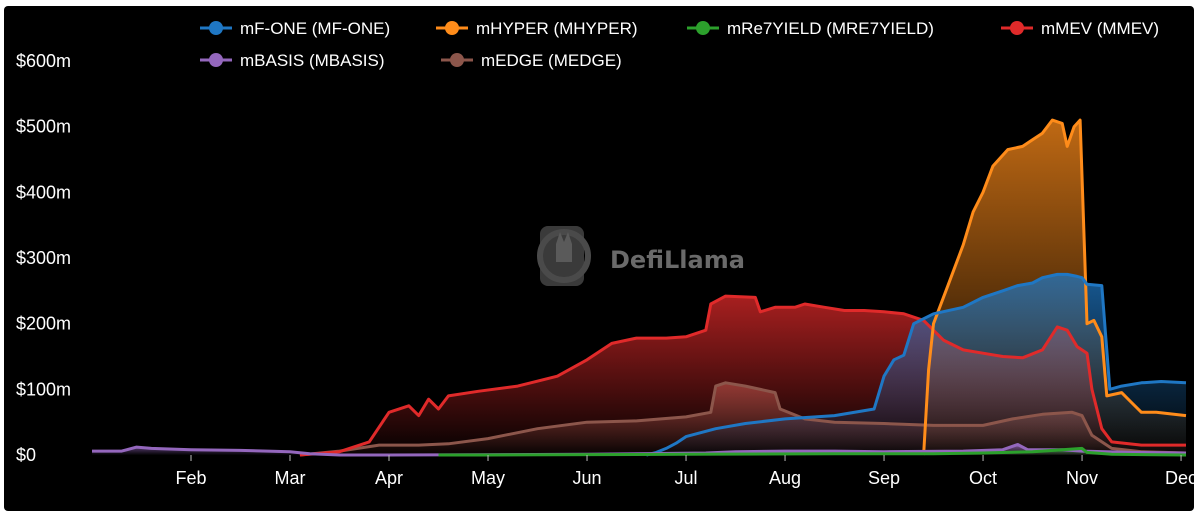  I want to click on x-tick-label: Aug, so click(785, 478).